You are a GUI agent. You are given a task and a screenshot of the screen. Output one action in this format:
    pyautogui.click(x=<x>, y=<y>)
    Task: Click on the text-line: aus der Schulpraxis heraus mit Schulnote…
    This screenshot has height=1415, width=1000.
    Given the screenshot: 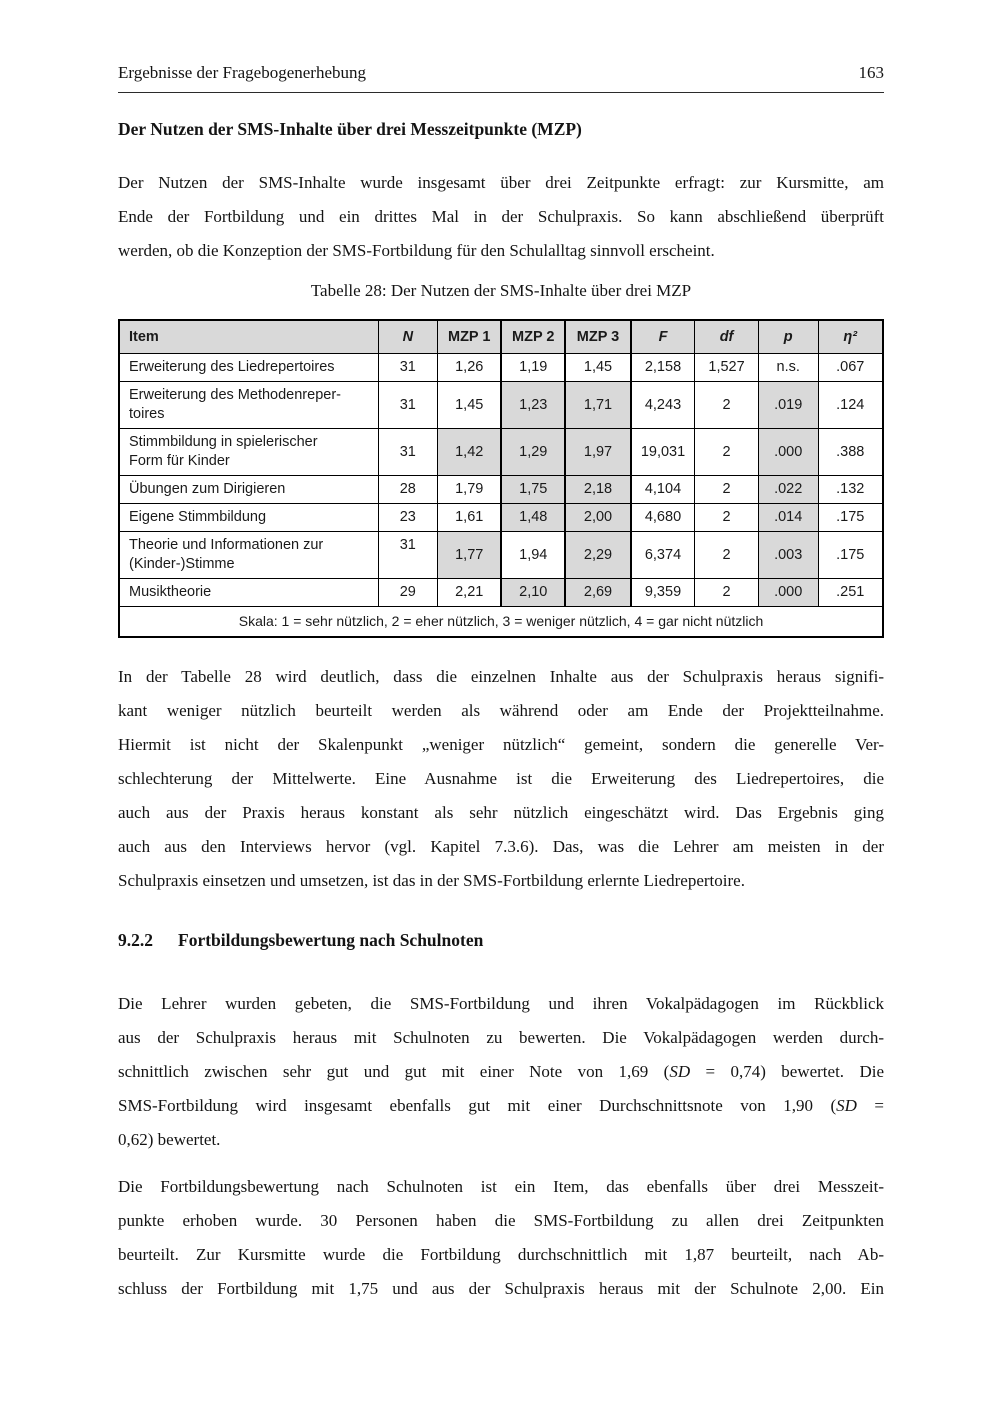 What is the action you would take?
    pyautogui.click(x=501, y=1038)
    